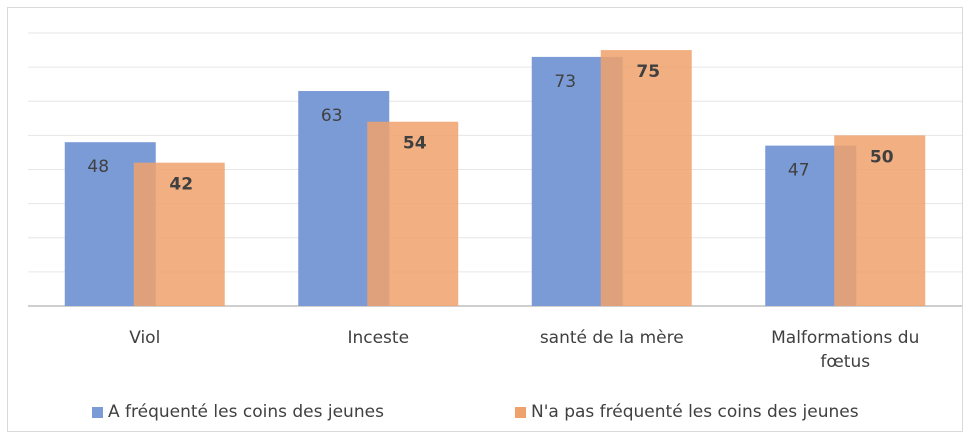  What do you see at coordinates (565, 82) in the screenshot?
I see `data-label: 73` at bounding box center [565, 82].